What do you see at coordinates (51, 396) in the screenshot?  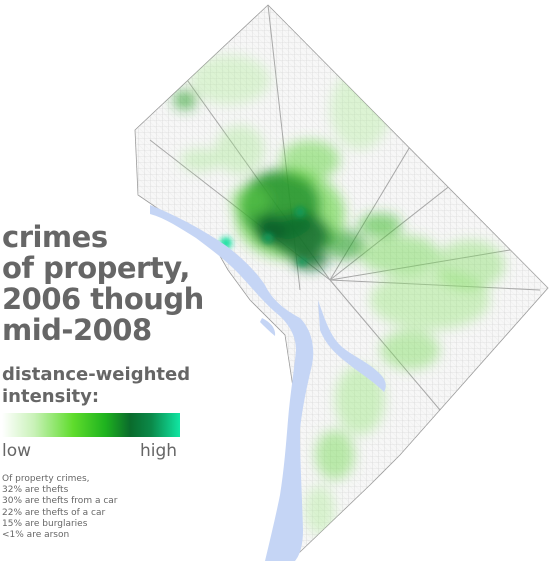 I see `legend-title-line: intensity:` at bounding box center [51, 396].